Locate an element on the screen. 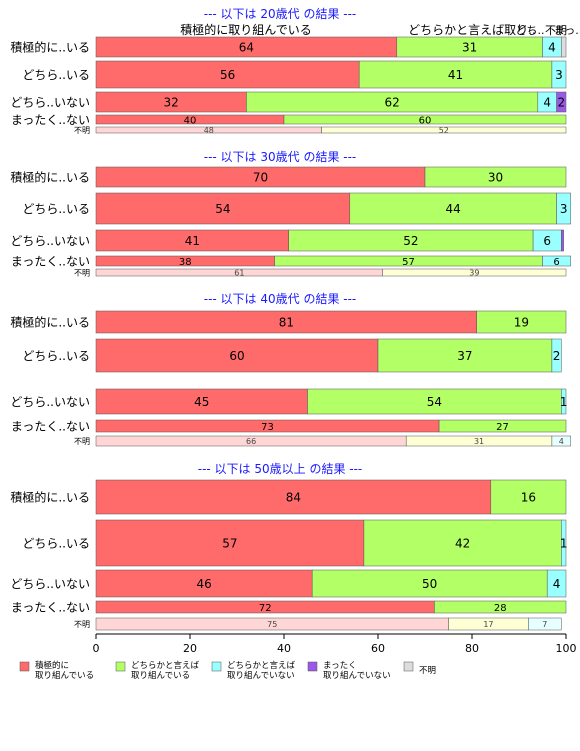 The height and width of the screenshot is (751, 580). x-tick-label: 20 is located at coordinates (190, 648).